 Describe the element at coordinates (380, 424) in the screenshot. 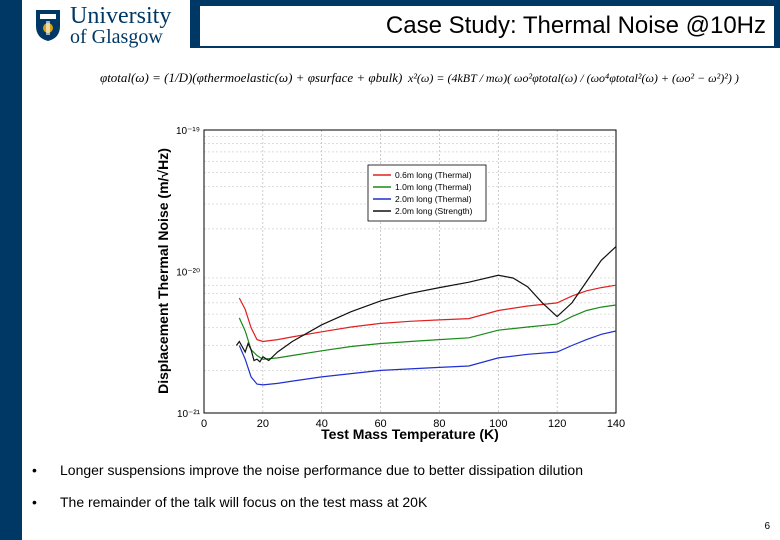

I see `x-tick-label: 60` at that location.